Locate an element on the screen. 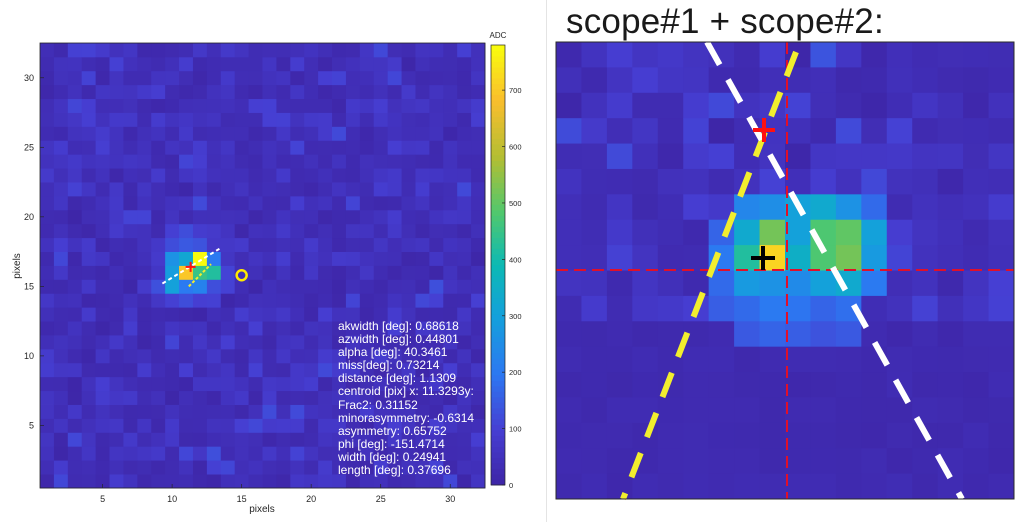 This screenshot has height=522, width=1026. x-axis-label: pixels is located at coordinates (262, 509).